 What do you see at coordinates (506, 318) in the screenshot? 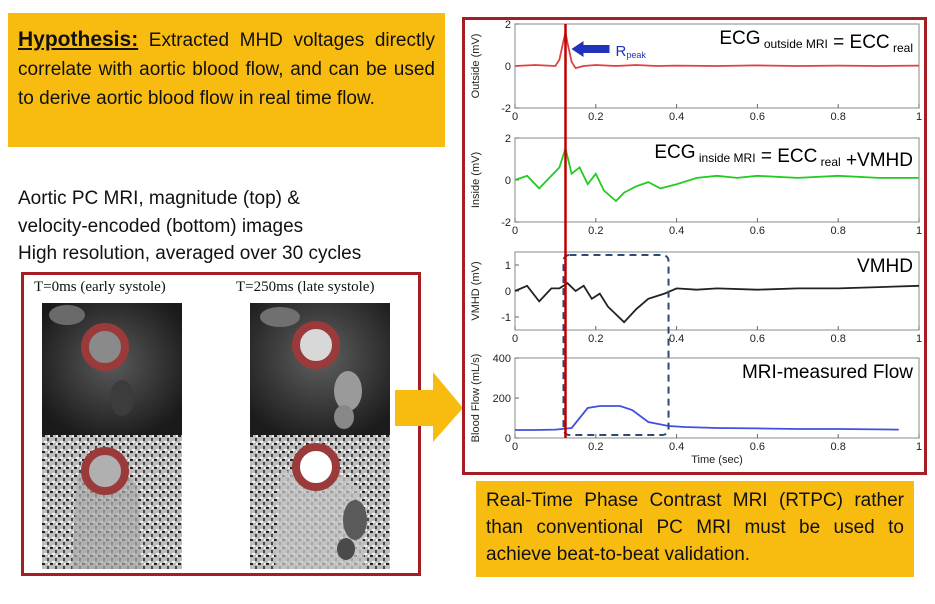
I see `y-tick-label: -1` at bounding box center [506, 318].